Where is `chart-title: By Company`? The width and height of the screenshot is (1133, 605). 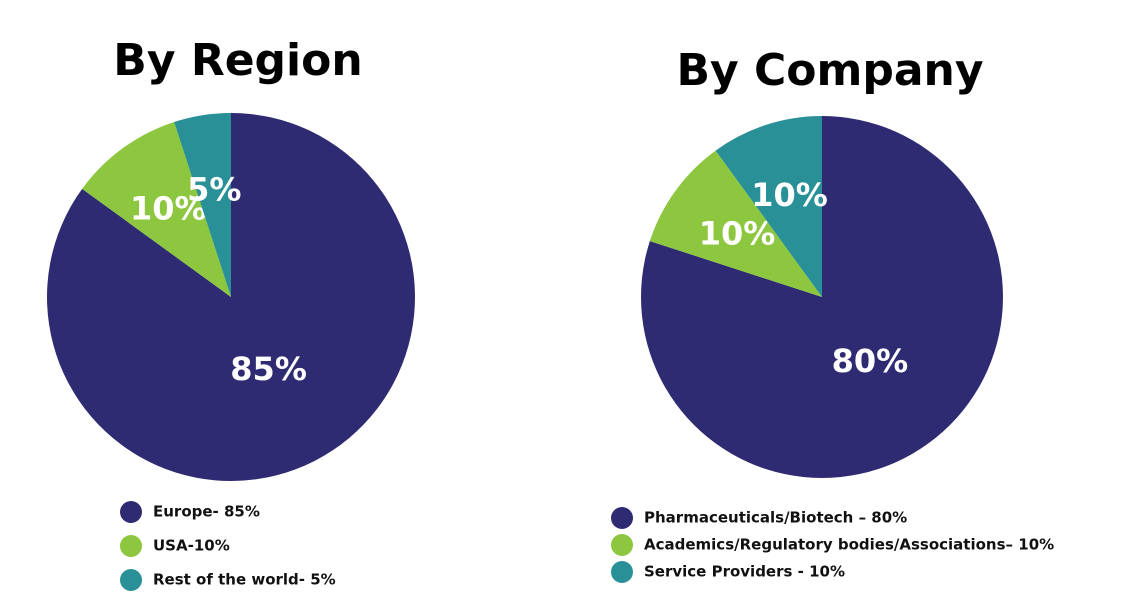 chart-title: By Company is located at coordinates (829, 70).